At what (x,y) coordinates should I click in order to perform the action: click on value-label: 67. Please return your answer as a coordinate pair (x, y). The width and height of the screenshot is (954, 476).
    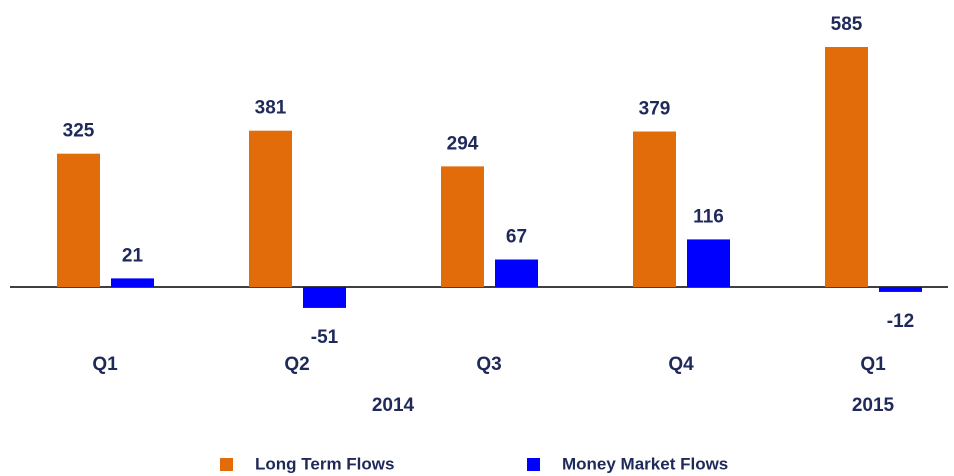
    Looking at the image, I should click on (516, 237).